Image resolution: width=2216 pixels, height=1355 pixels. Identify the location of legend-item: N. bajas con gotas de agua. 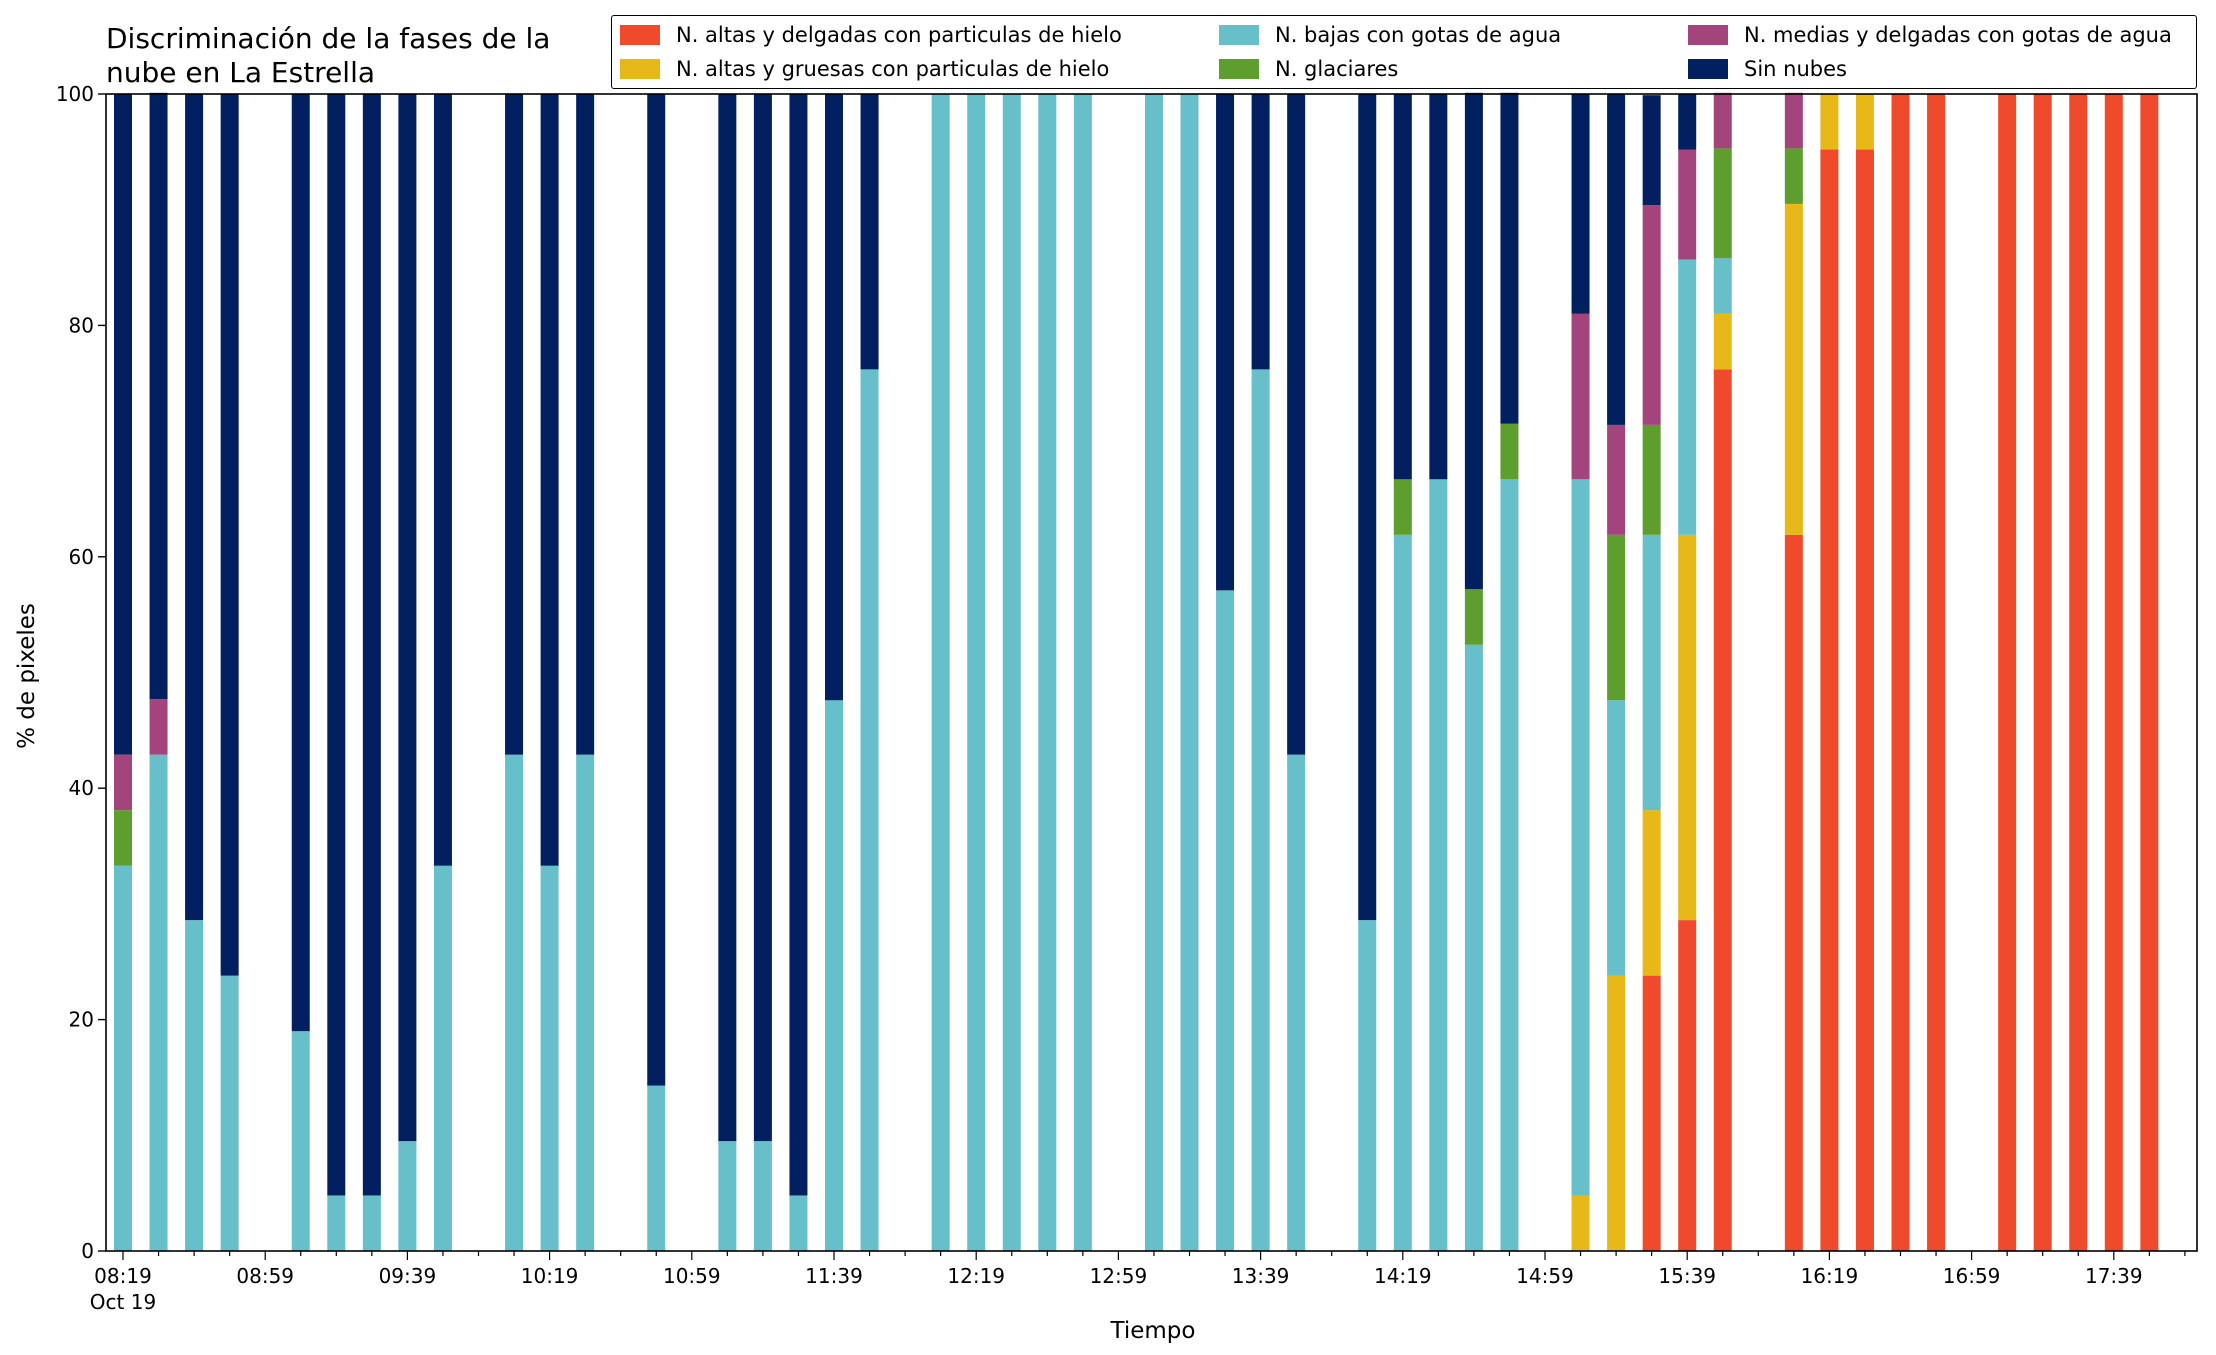
(1390, 35).